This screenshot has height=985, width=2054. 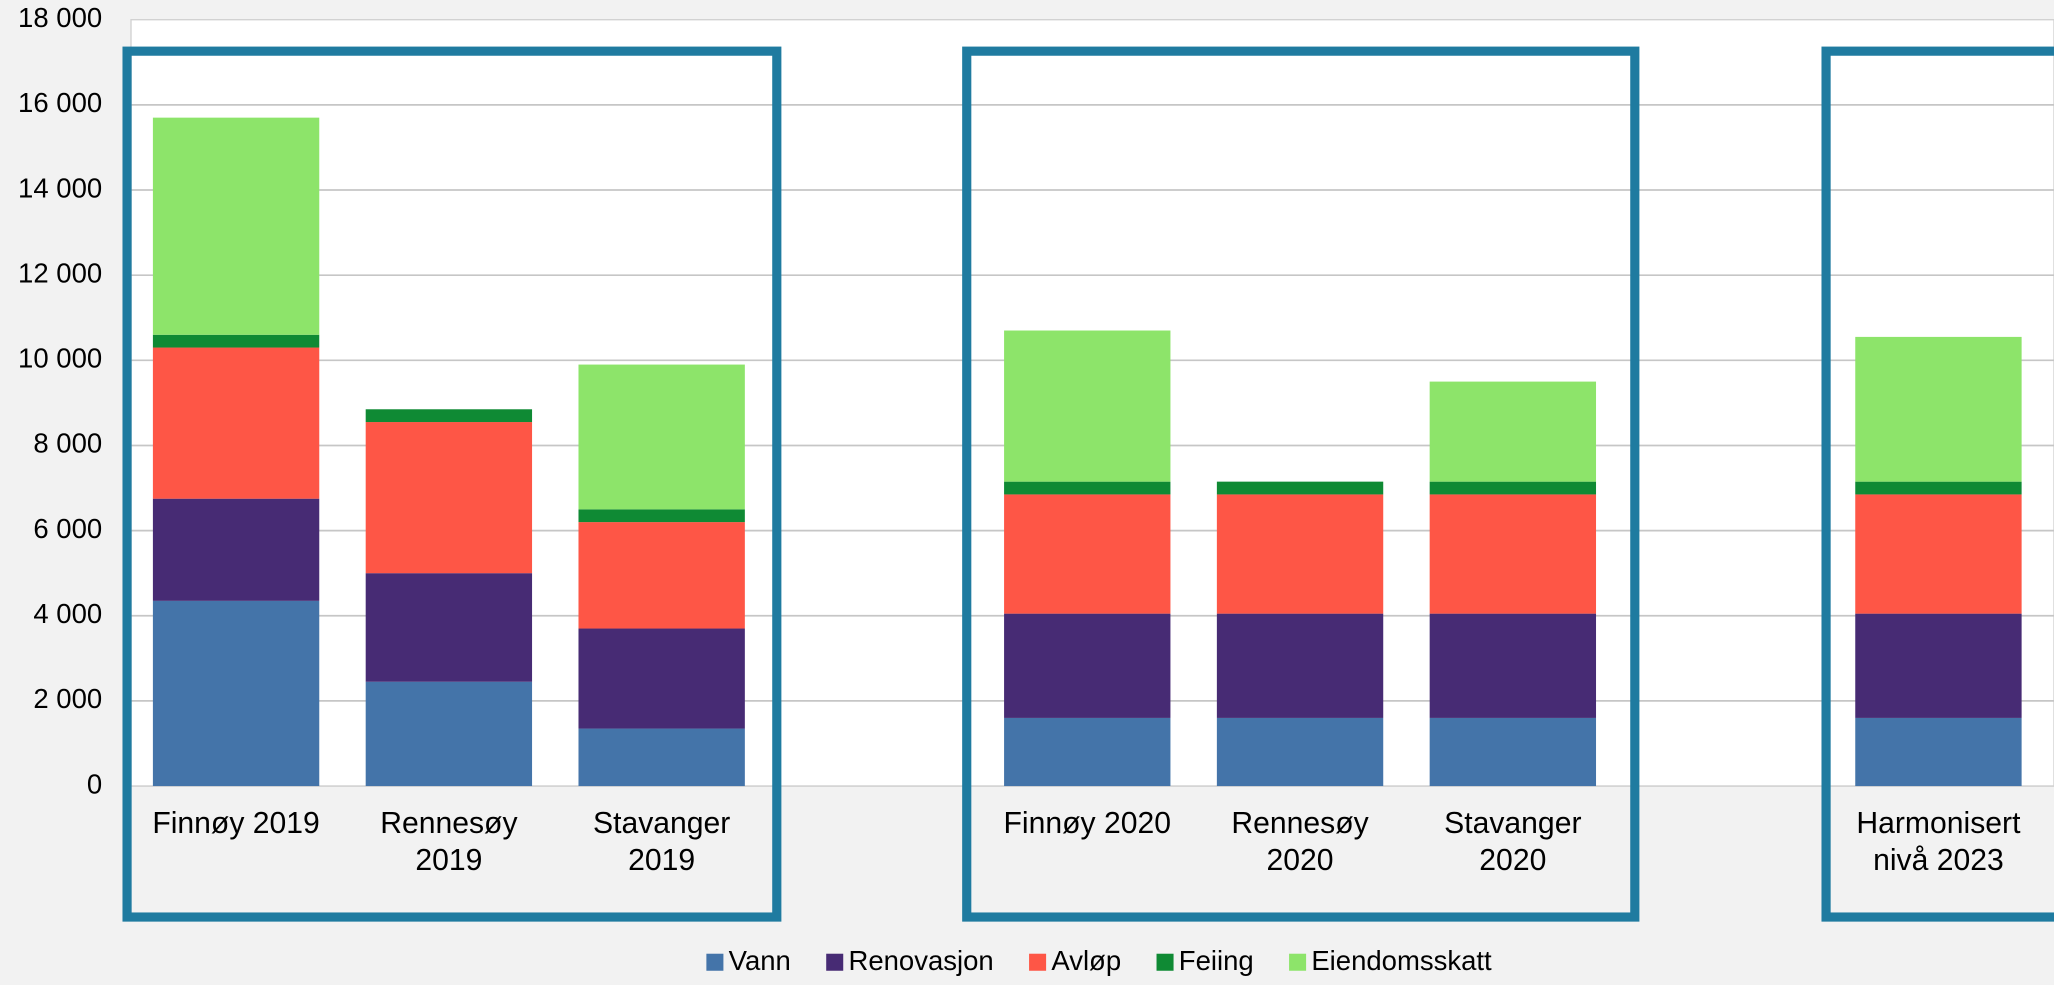 I want to click on y-tick-label: 4 000, so click(x=67, y=613).